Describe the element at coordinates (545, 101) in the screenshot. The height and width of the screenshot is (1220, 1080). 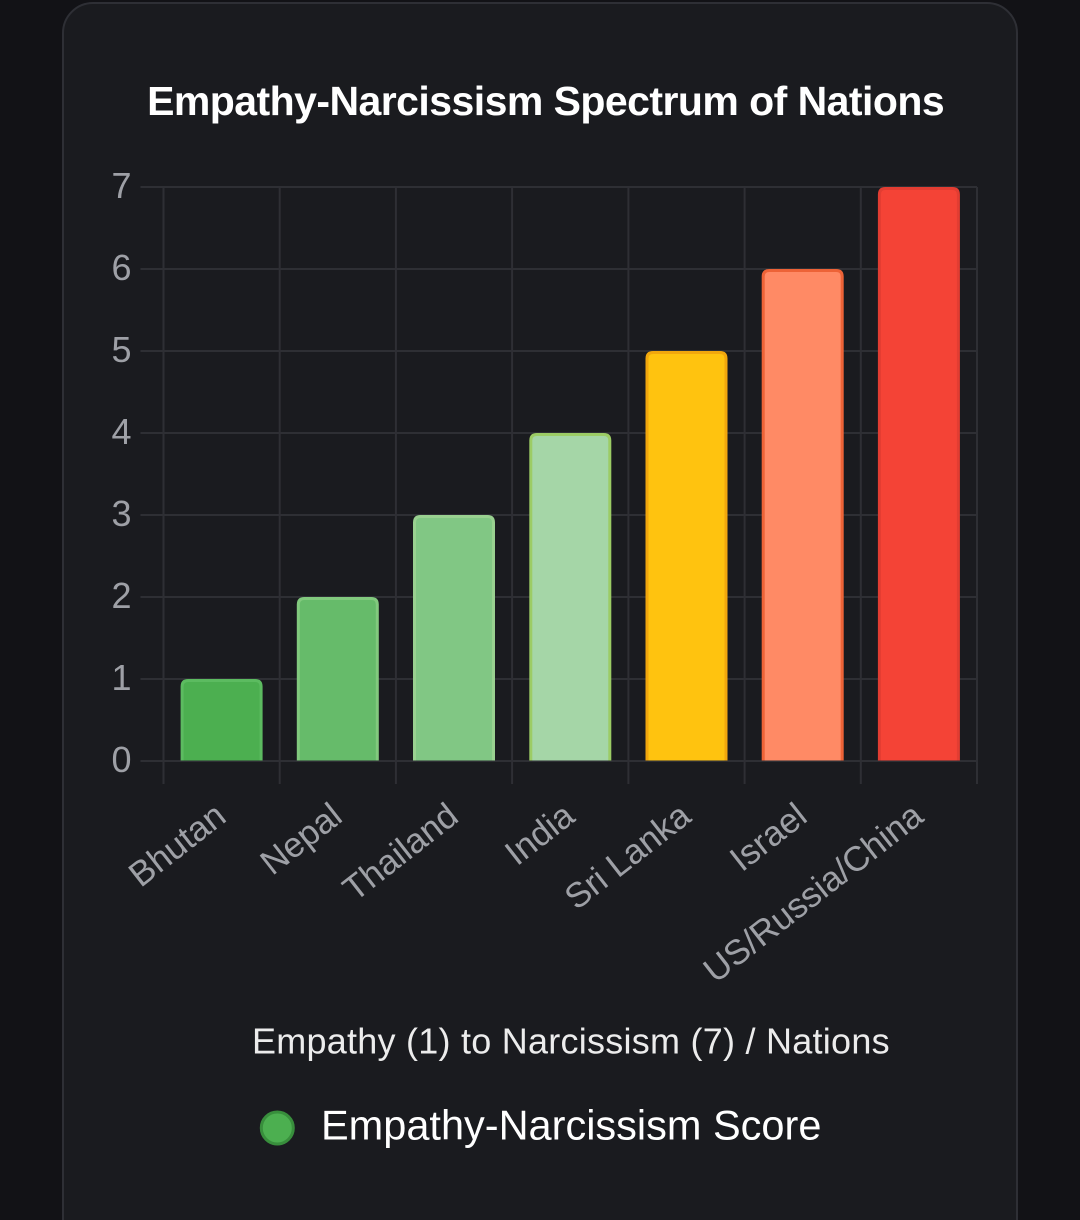
I see `svg-text:Empathy-Narcissism Spectrum of: Empathy-Narcissism Spectrum of Nations` at that location.